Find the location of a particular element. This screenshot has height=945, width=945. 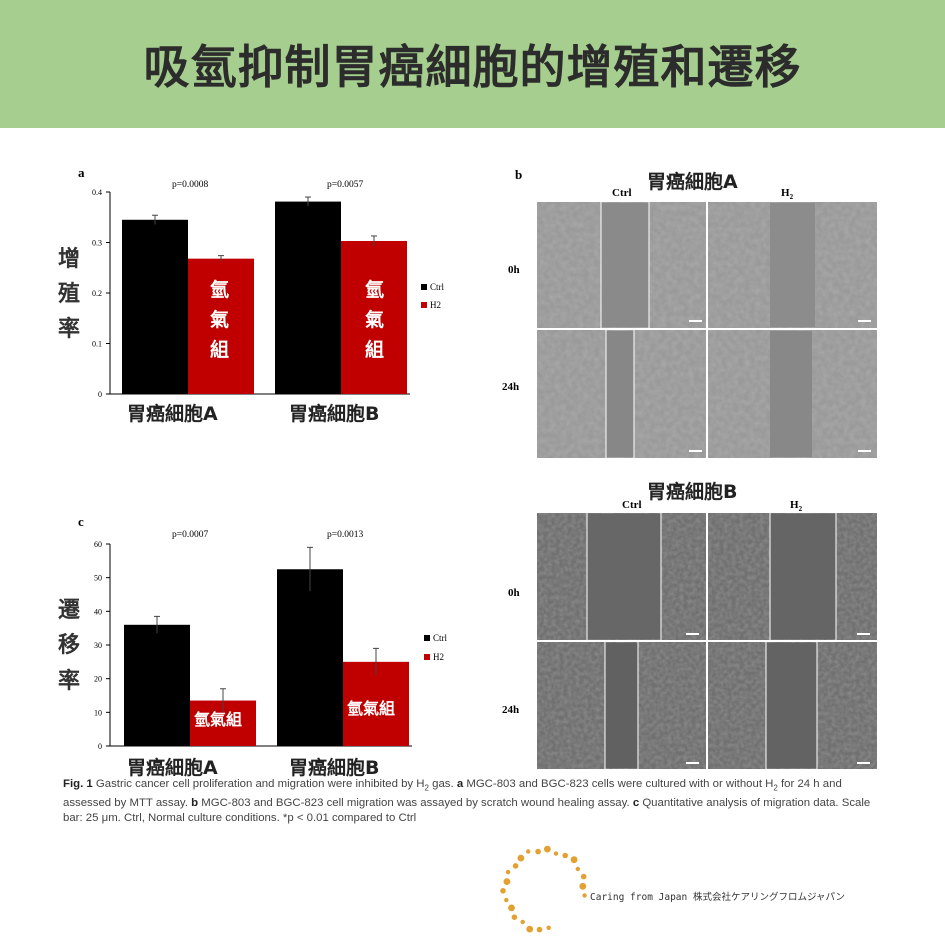

panel-c-category-1: 胃癌細胞A is located at coordinates (172, 767).